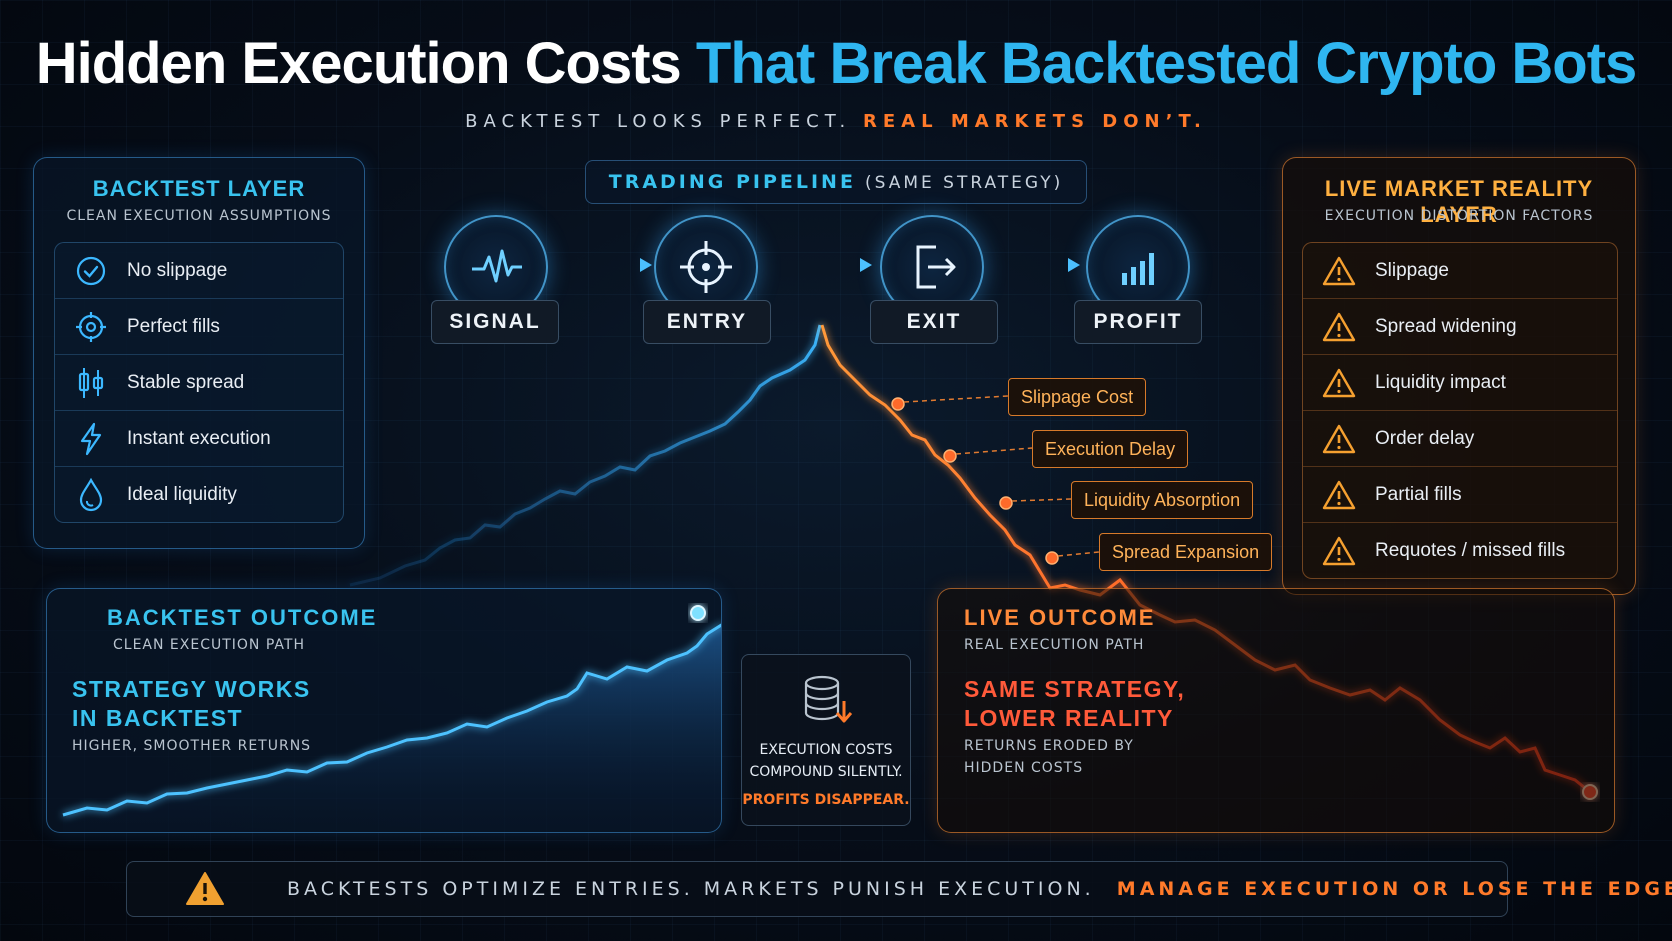  I want to click on center-note-line3: PROFITS DISAPPEAR., so click(826, 800).